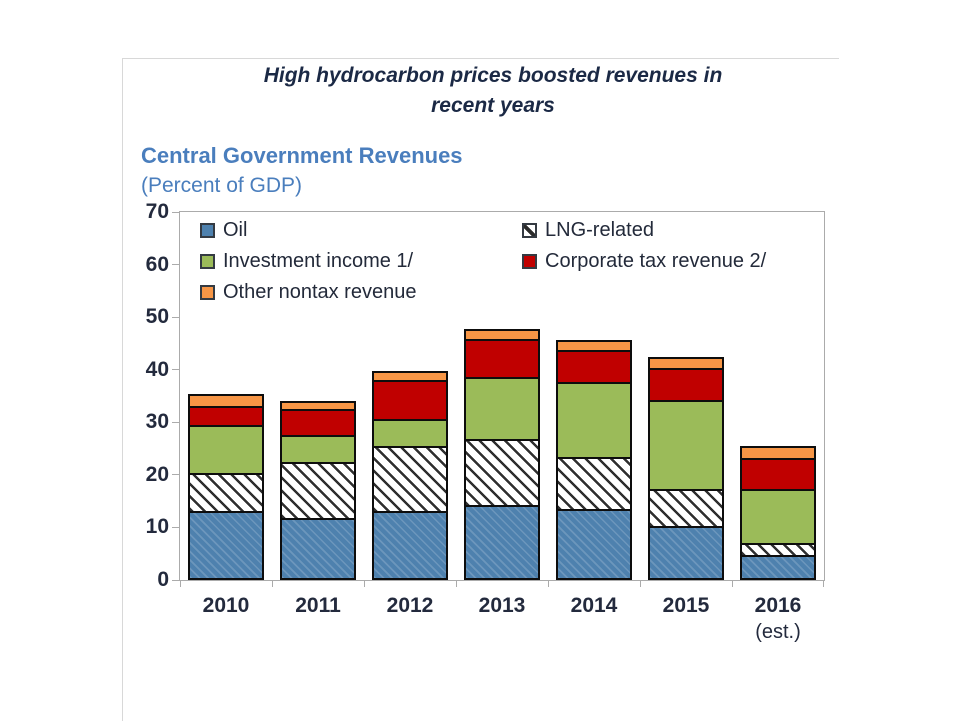  What do you see at coordinates (226, 605) in the screenshot?
I see `x-tick-label-2010: 2010` at bounding box center [226, 605].